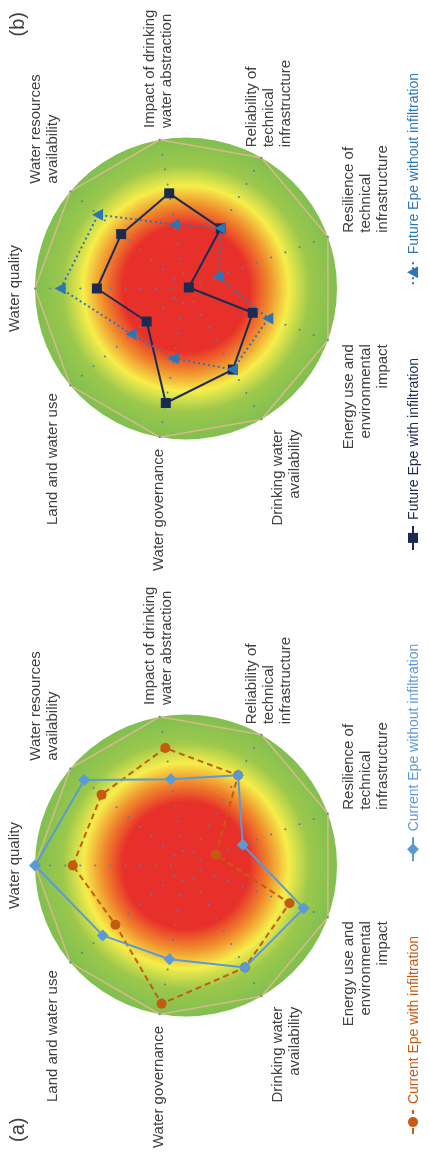 The image size is (429, 1154). I want to click on text: Current Epe with infiltration, so click(413, 1020).